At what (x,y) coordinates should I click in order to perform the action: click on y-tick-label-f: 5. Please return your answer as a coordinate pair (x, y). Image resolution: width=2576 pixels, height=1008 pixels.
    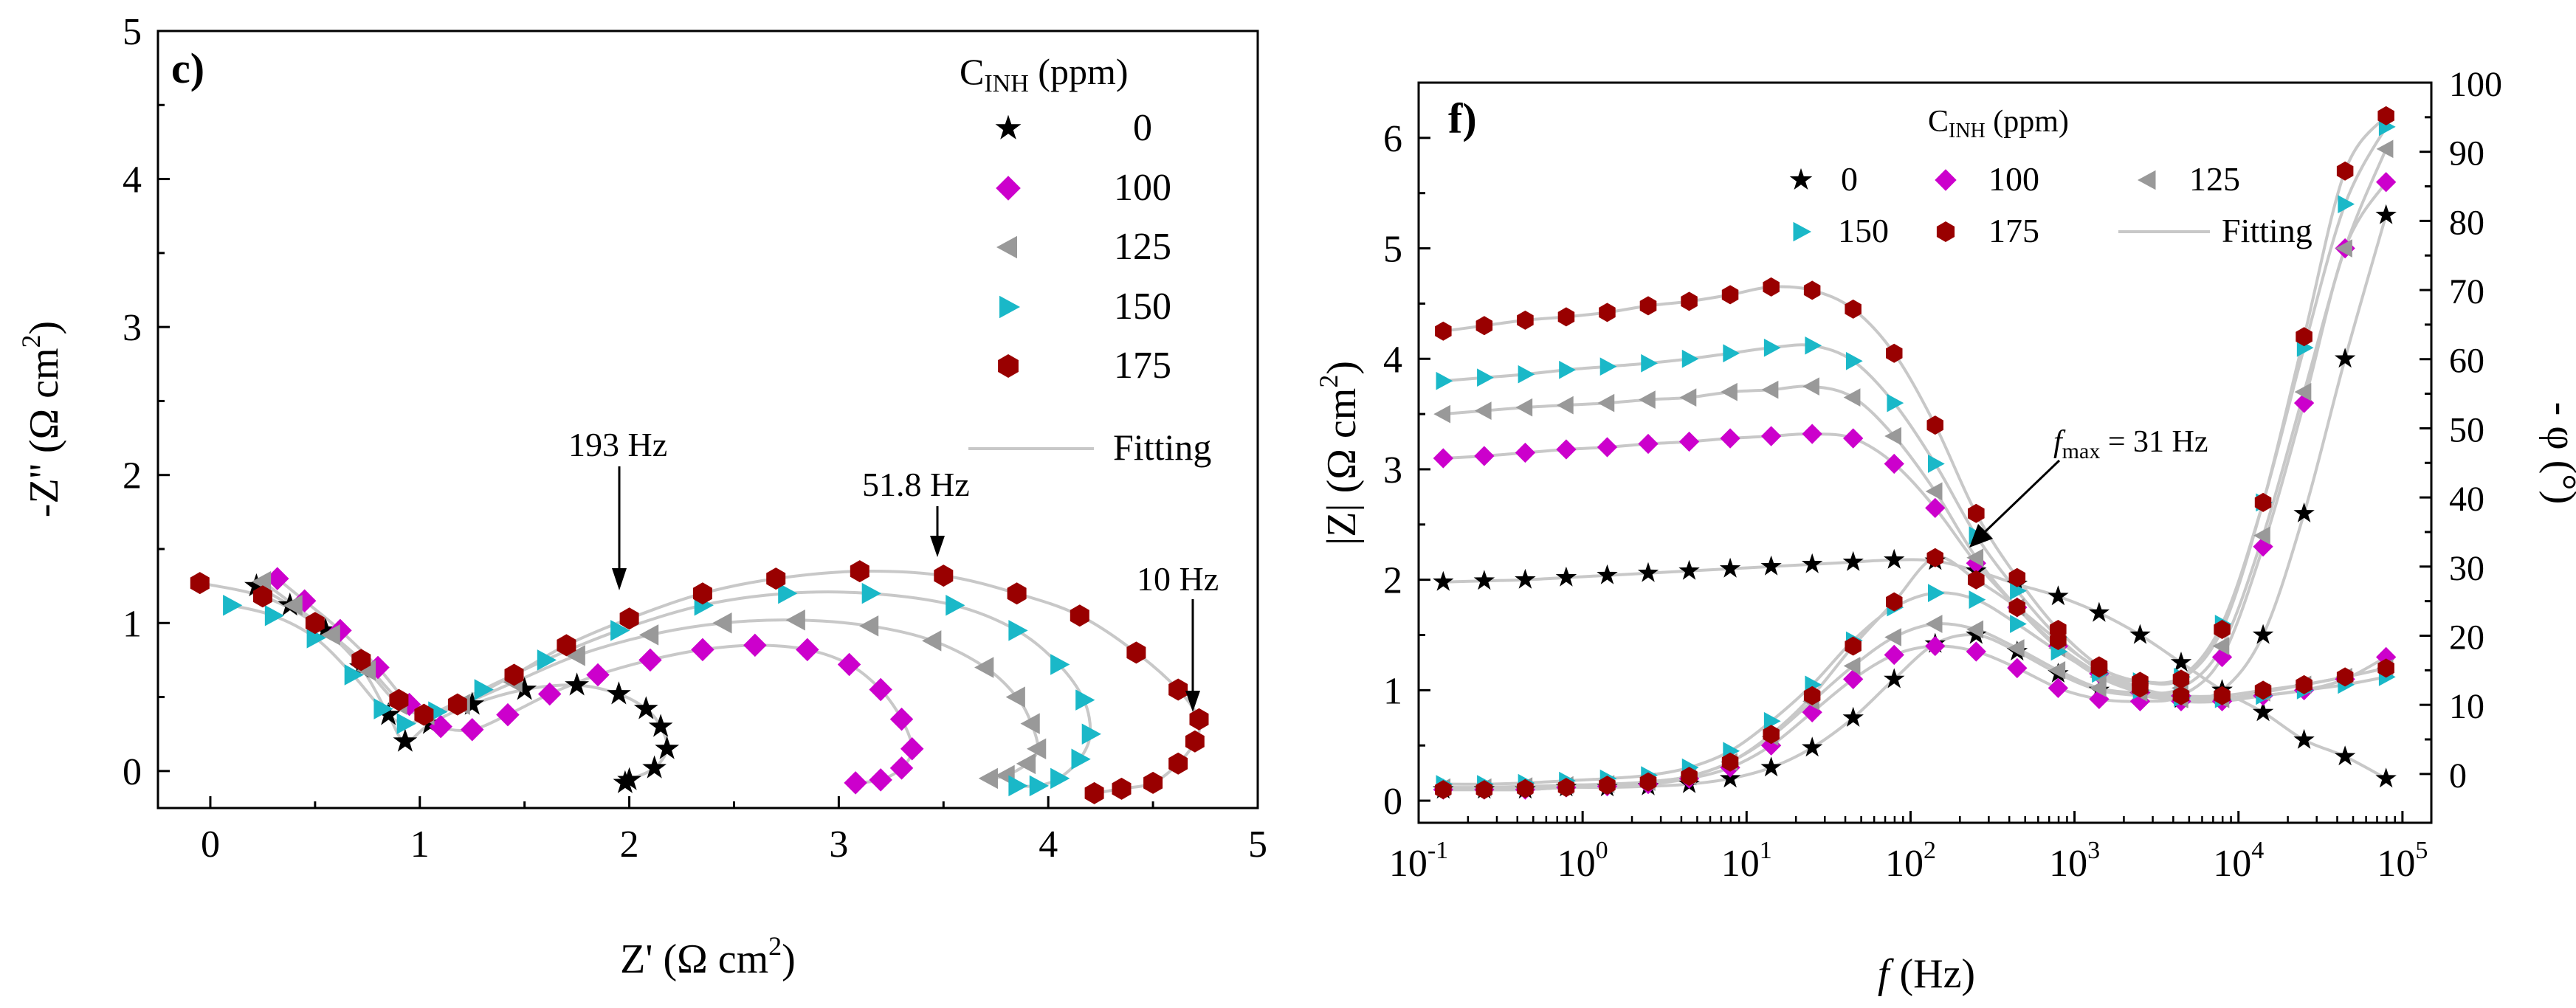
    Looking at the image, I should click on (1393, 250).